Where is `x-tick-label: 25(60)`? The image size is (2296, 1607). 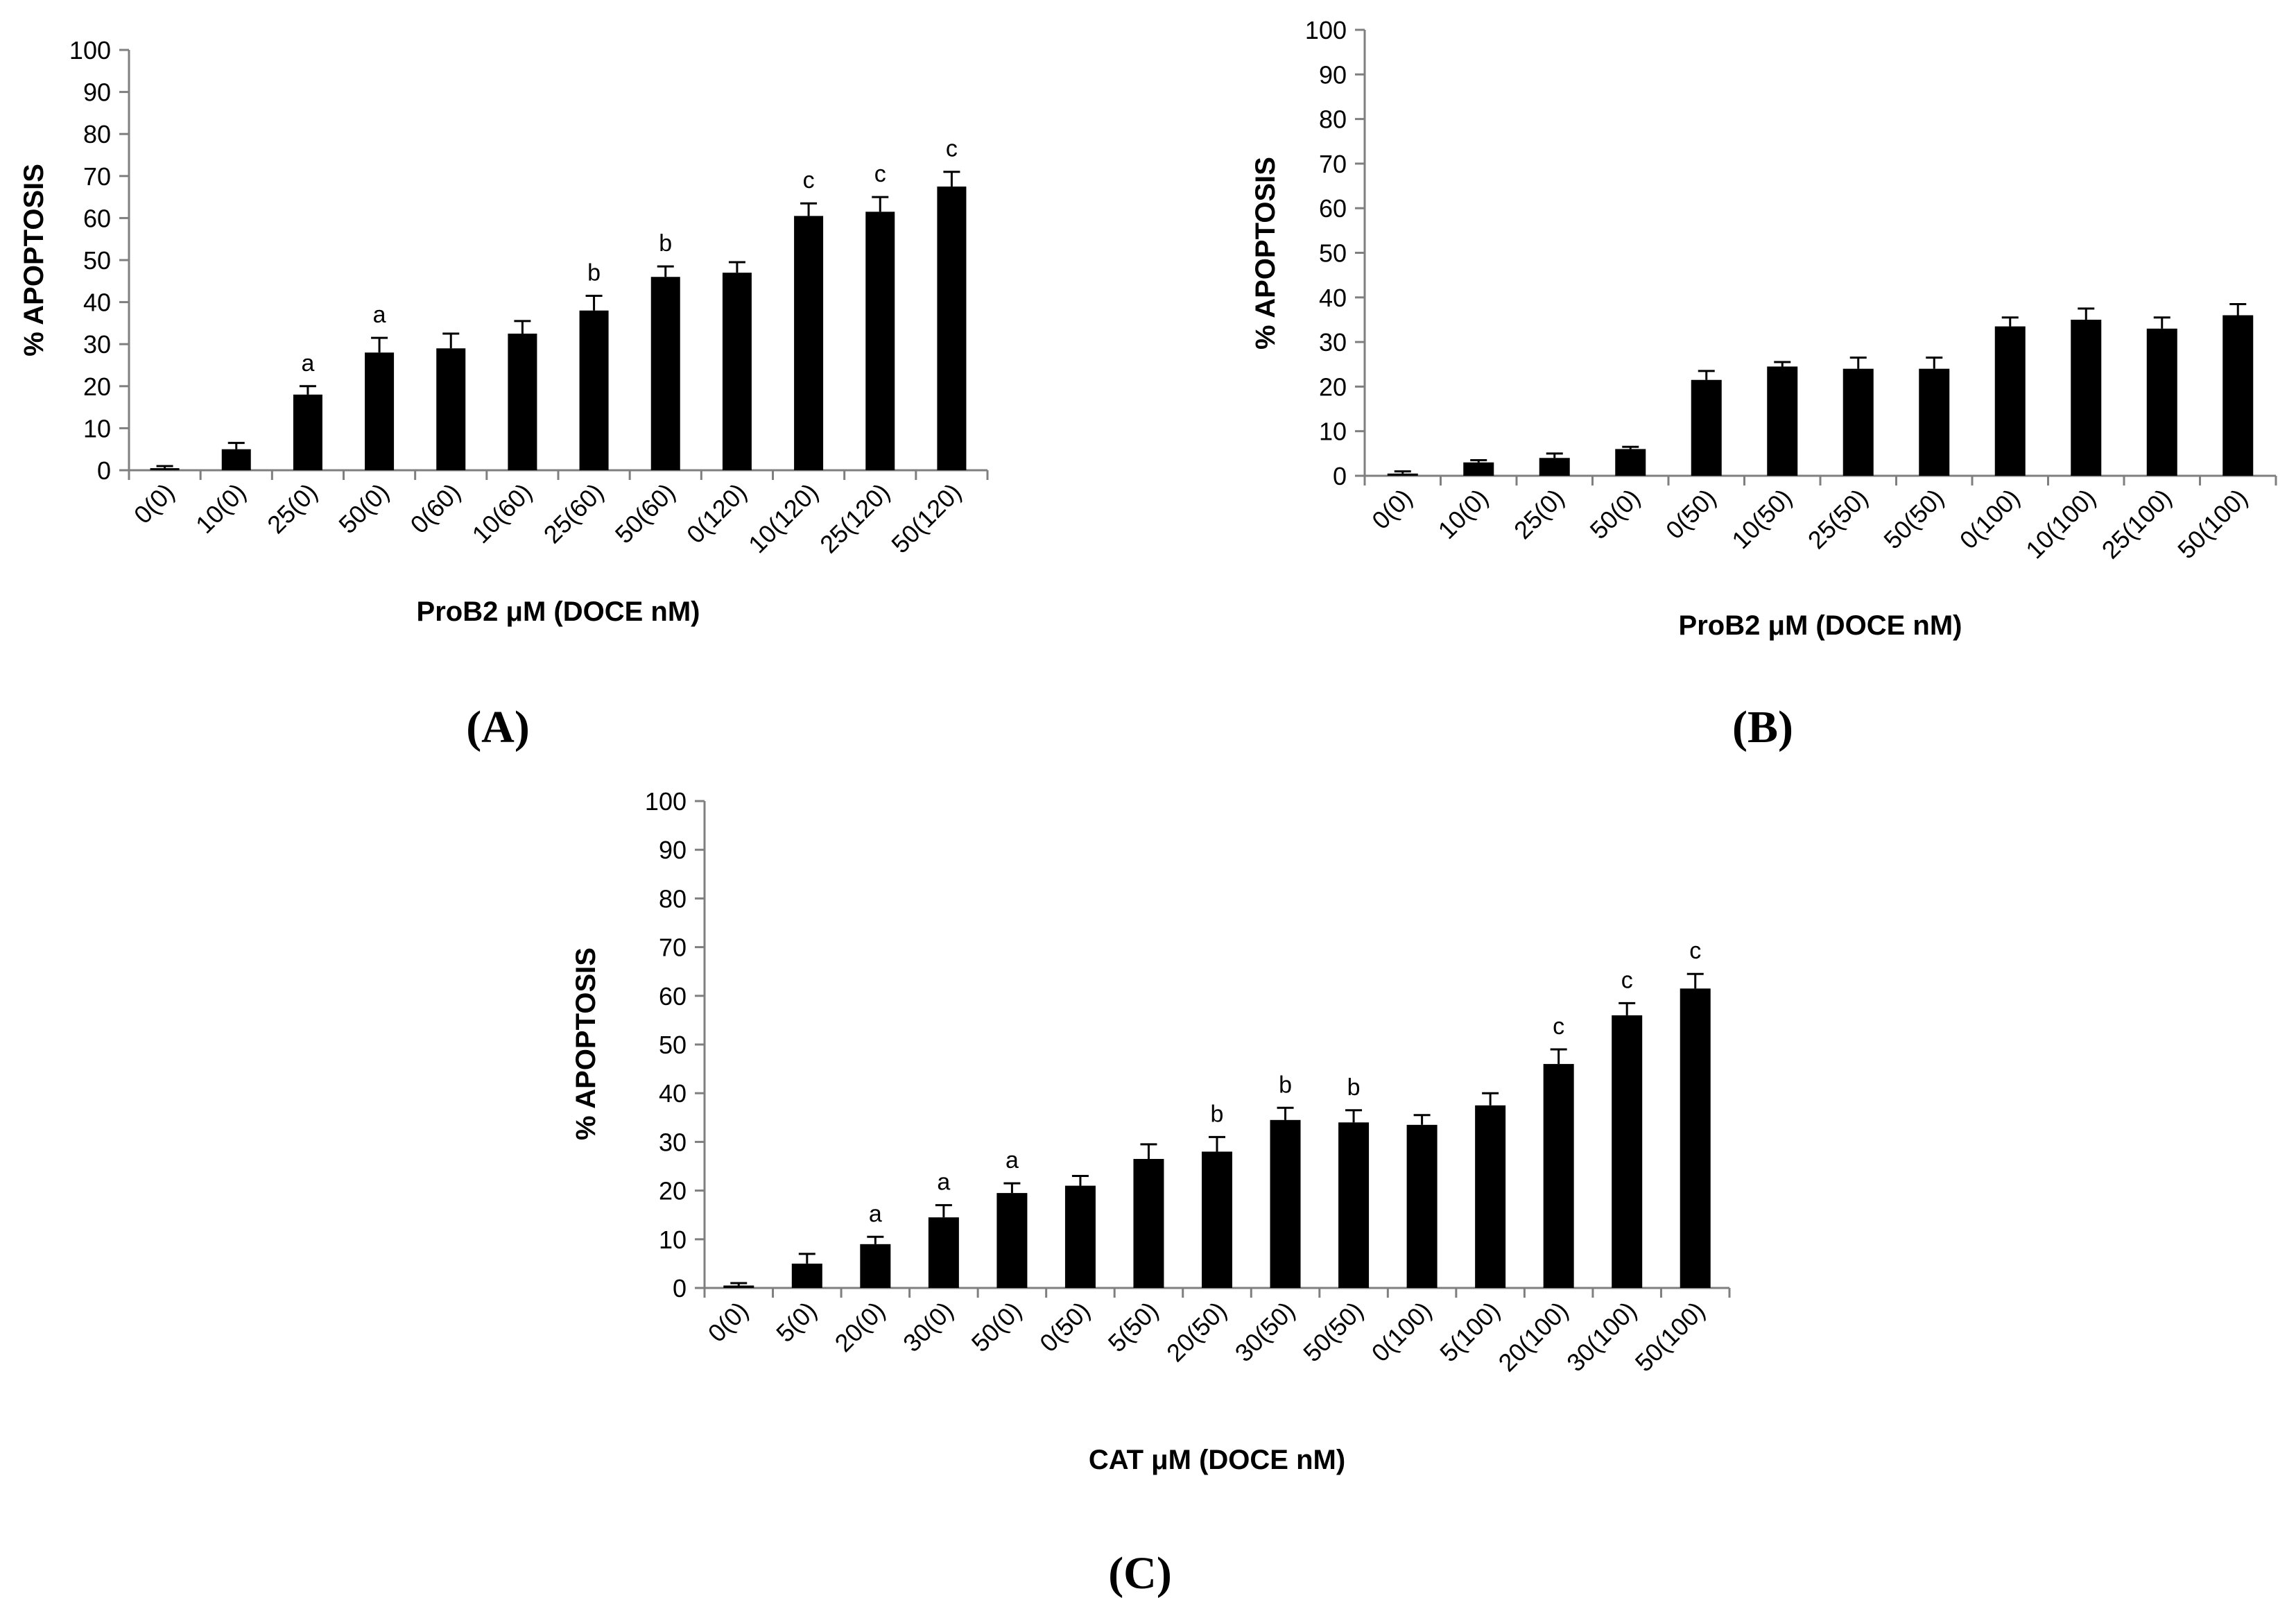
x-tick-label: 25(60) is located at coordinates (574, 513).